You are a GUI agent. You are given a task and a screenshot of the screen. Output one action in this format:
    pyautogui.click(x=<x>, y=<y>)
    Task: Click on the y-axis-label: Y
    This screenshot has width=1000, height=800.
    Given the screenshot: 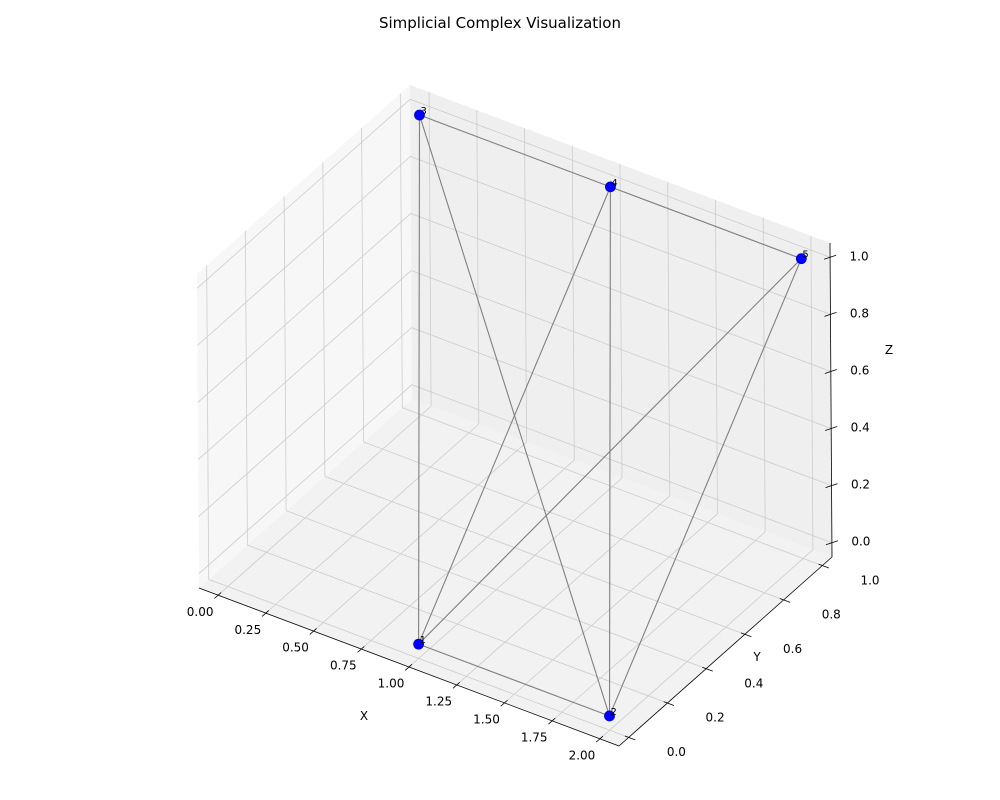 What is the action you would take?
    pyautogui.click(x=756, y=657)
    